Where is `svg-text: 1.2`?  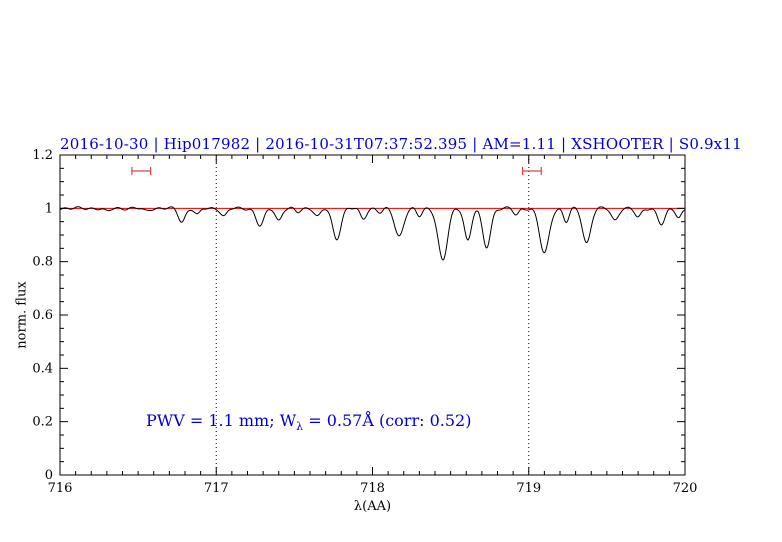 svg-text: 1.2 is located at coordinates (42, 155).